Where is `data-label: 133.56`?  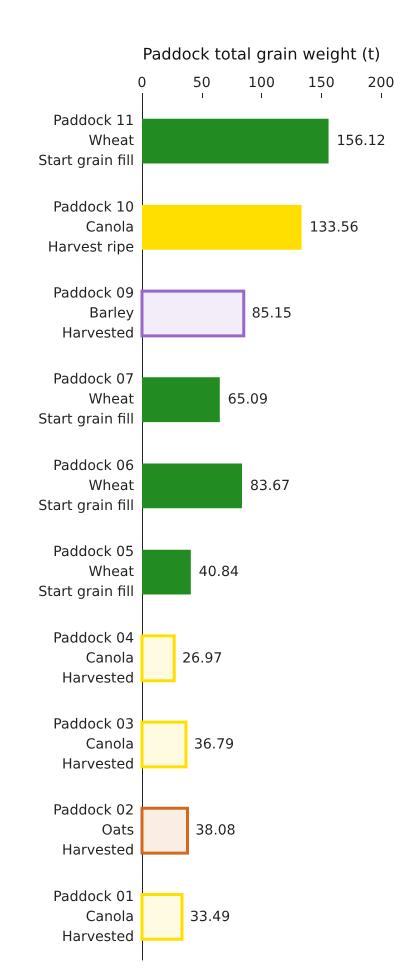 data-label: 133.56 is located at coordinates (334, 227).